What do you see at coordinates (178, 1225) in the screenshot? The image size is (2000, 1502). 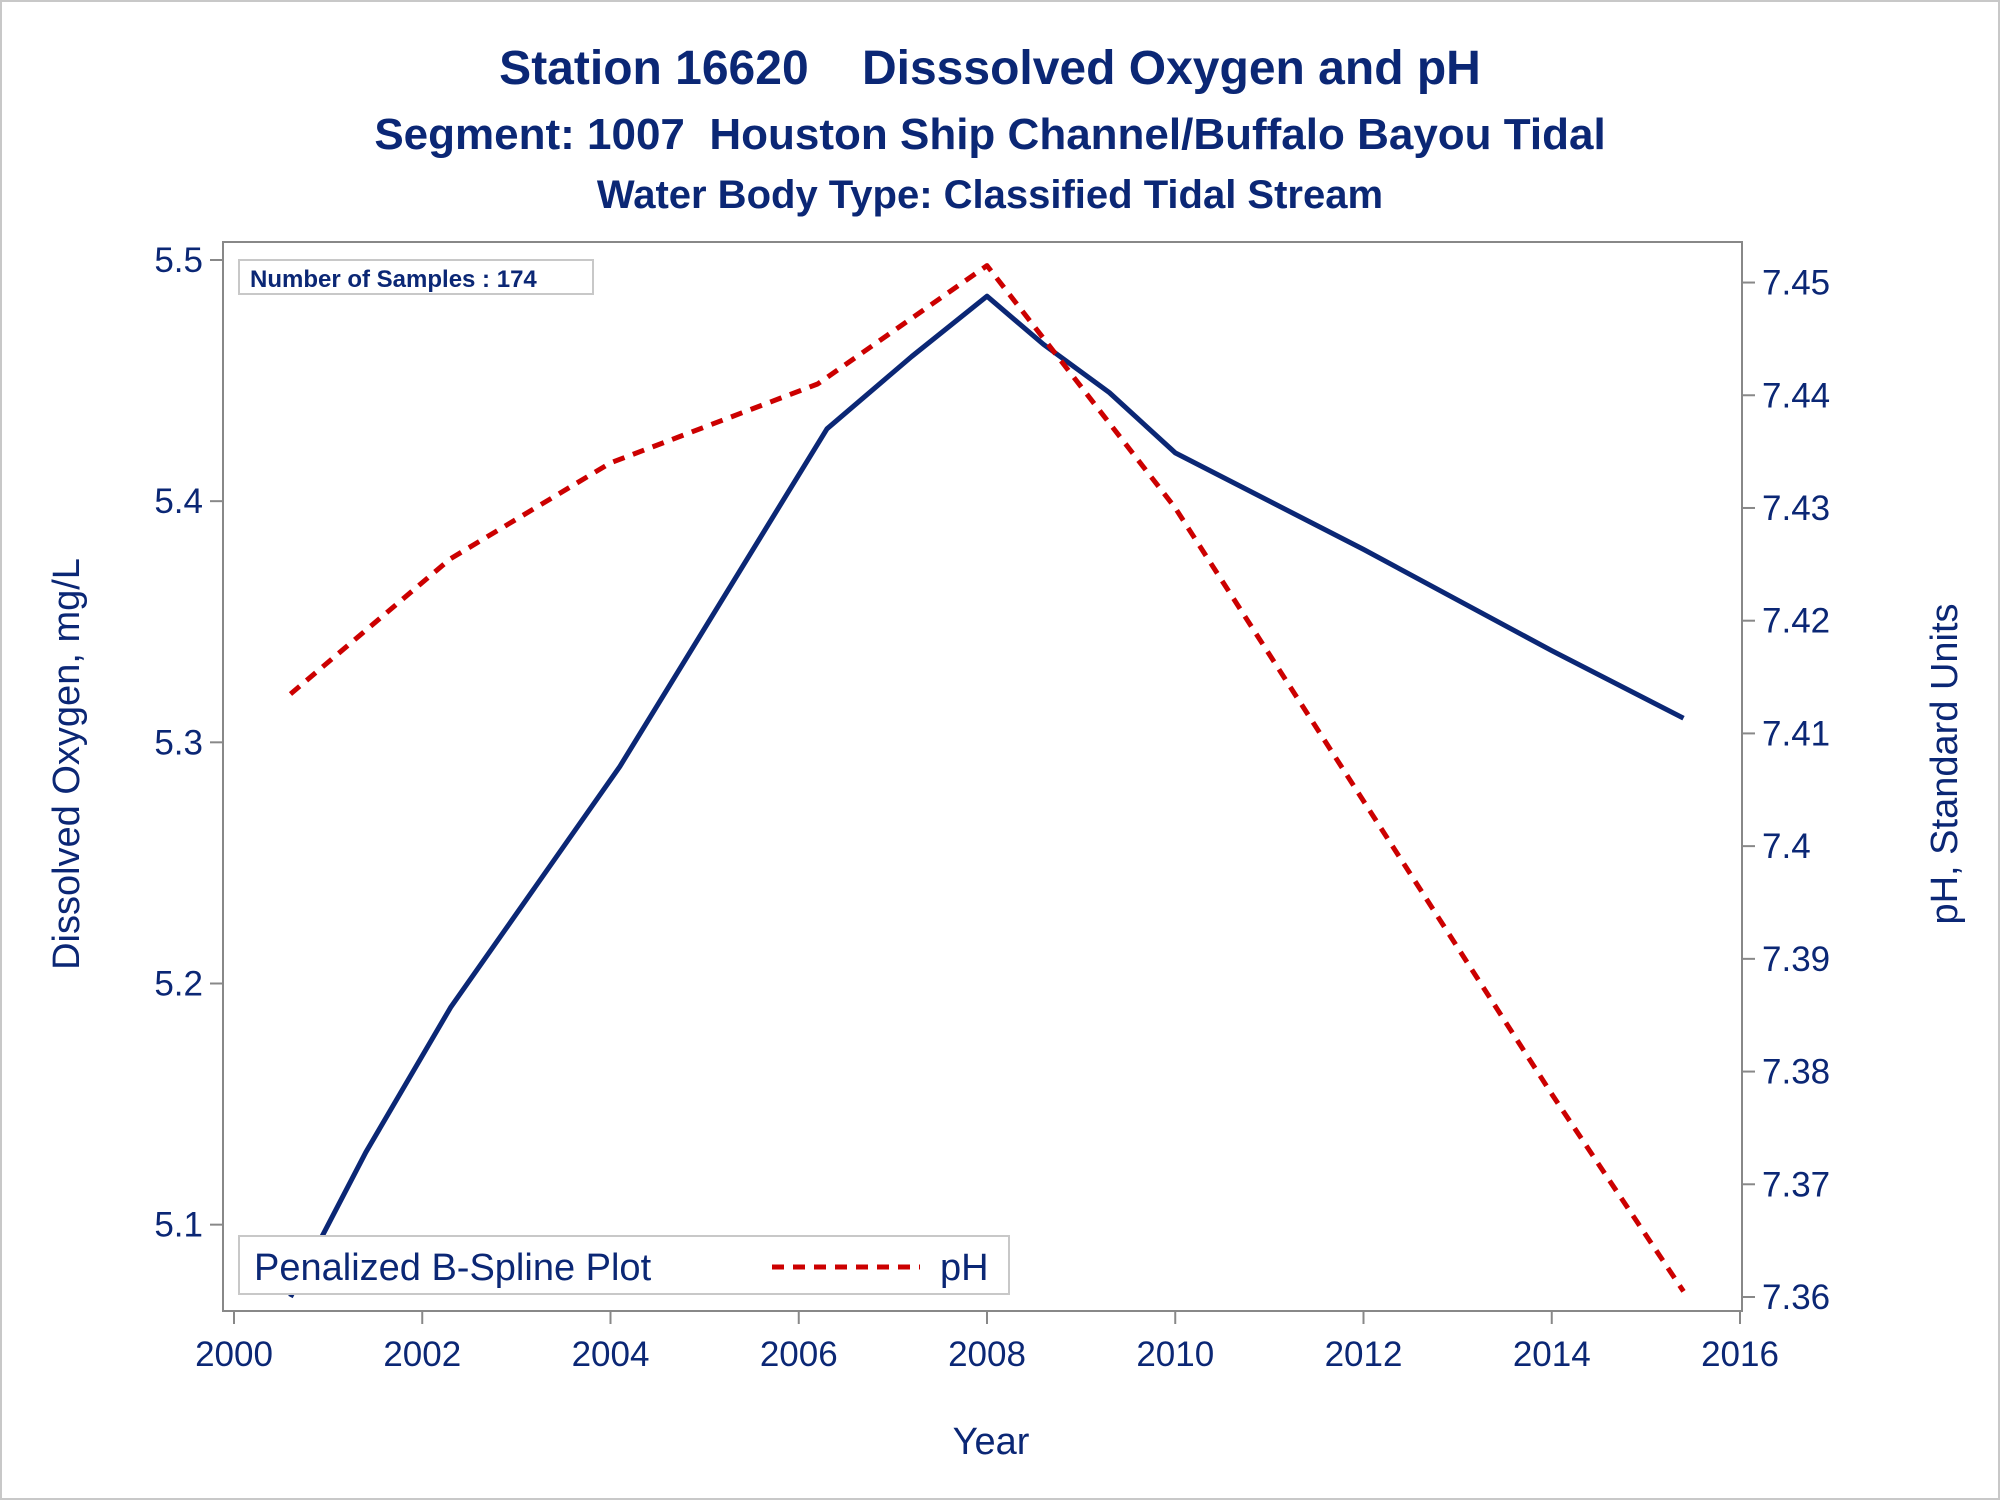 I see `y-tick-label: 5.1` at bounding box center [178, 1225].